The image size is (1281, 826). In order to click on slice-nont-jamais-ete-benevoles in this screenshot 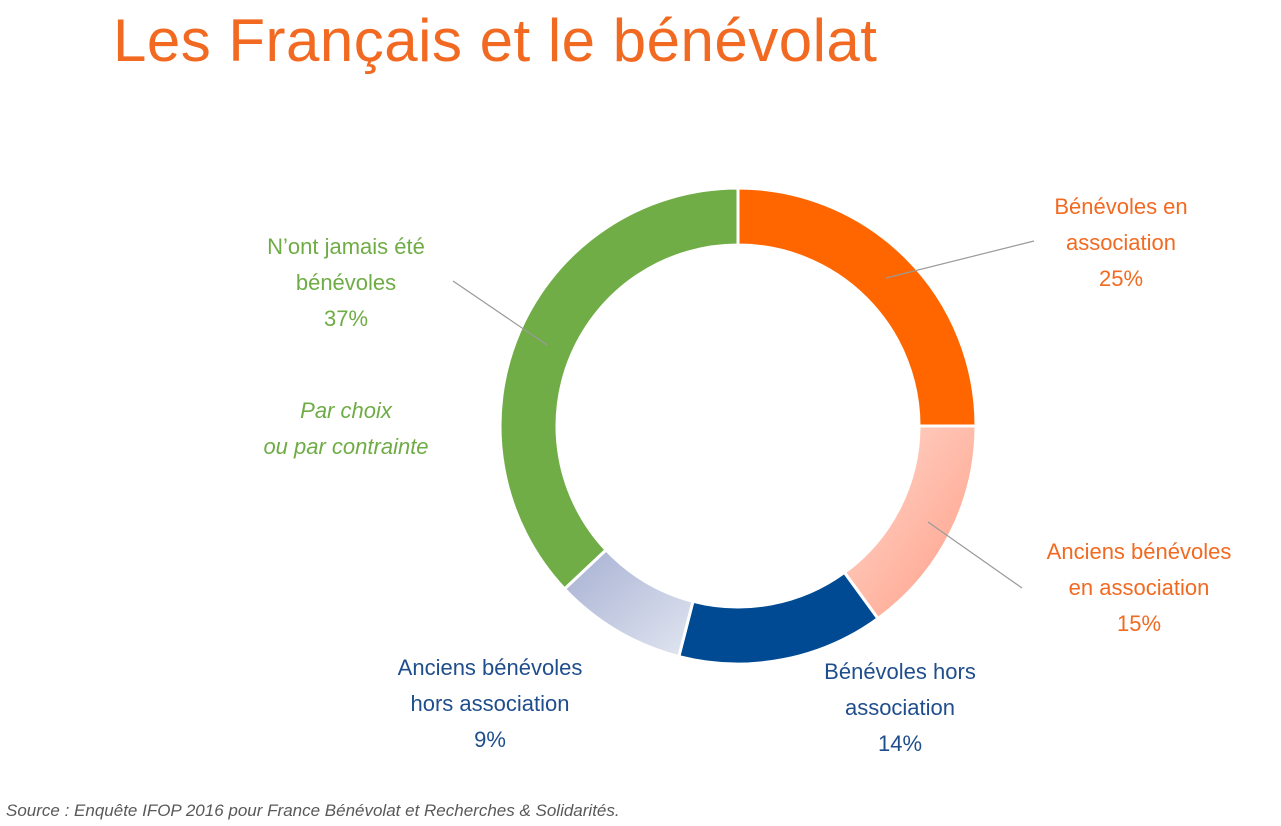, I will do `click(619, 389)`.